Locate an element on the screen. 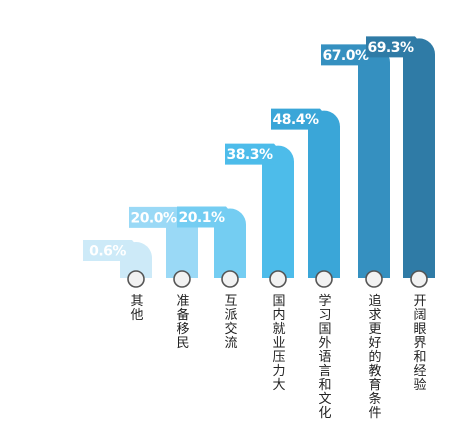  category-label-5: 学习国外语言和文化 is located at coordinates (324, 357).